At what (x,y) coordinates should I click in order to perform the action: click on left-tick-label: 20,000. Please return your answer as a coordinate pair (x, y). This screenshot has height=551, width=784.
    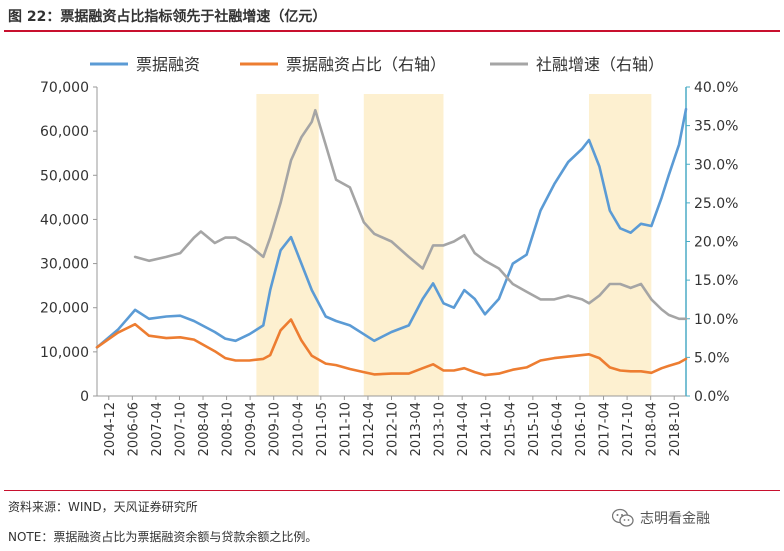
    Looking at the image, I should click on (64, 309).